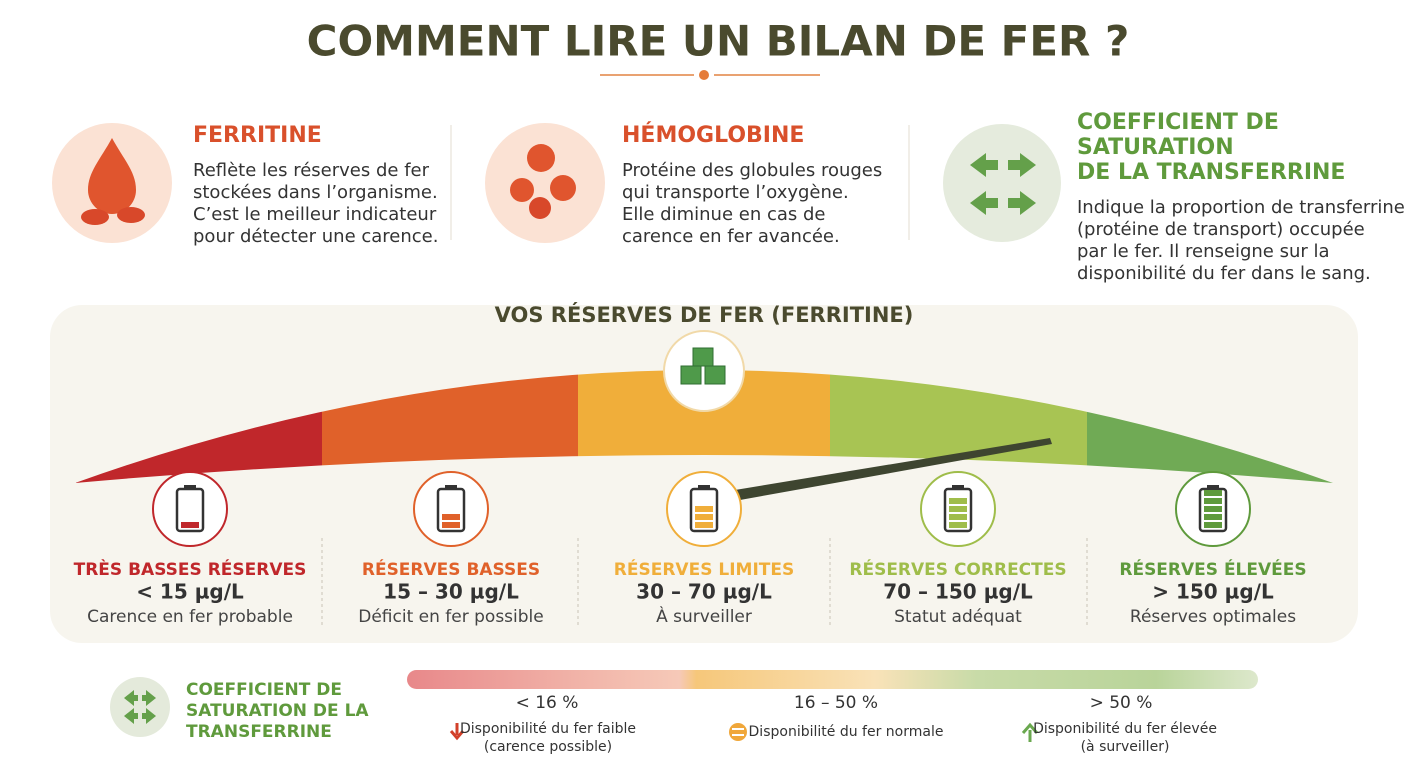 Image resolution: width=1408 pixels, height=768 pixels. I want to click on level-note: Carence en fer probable, so click(190, 617).